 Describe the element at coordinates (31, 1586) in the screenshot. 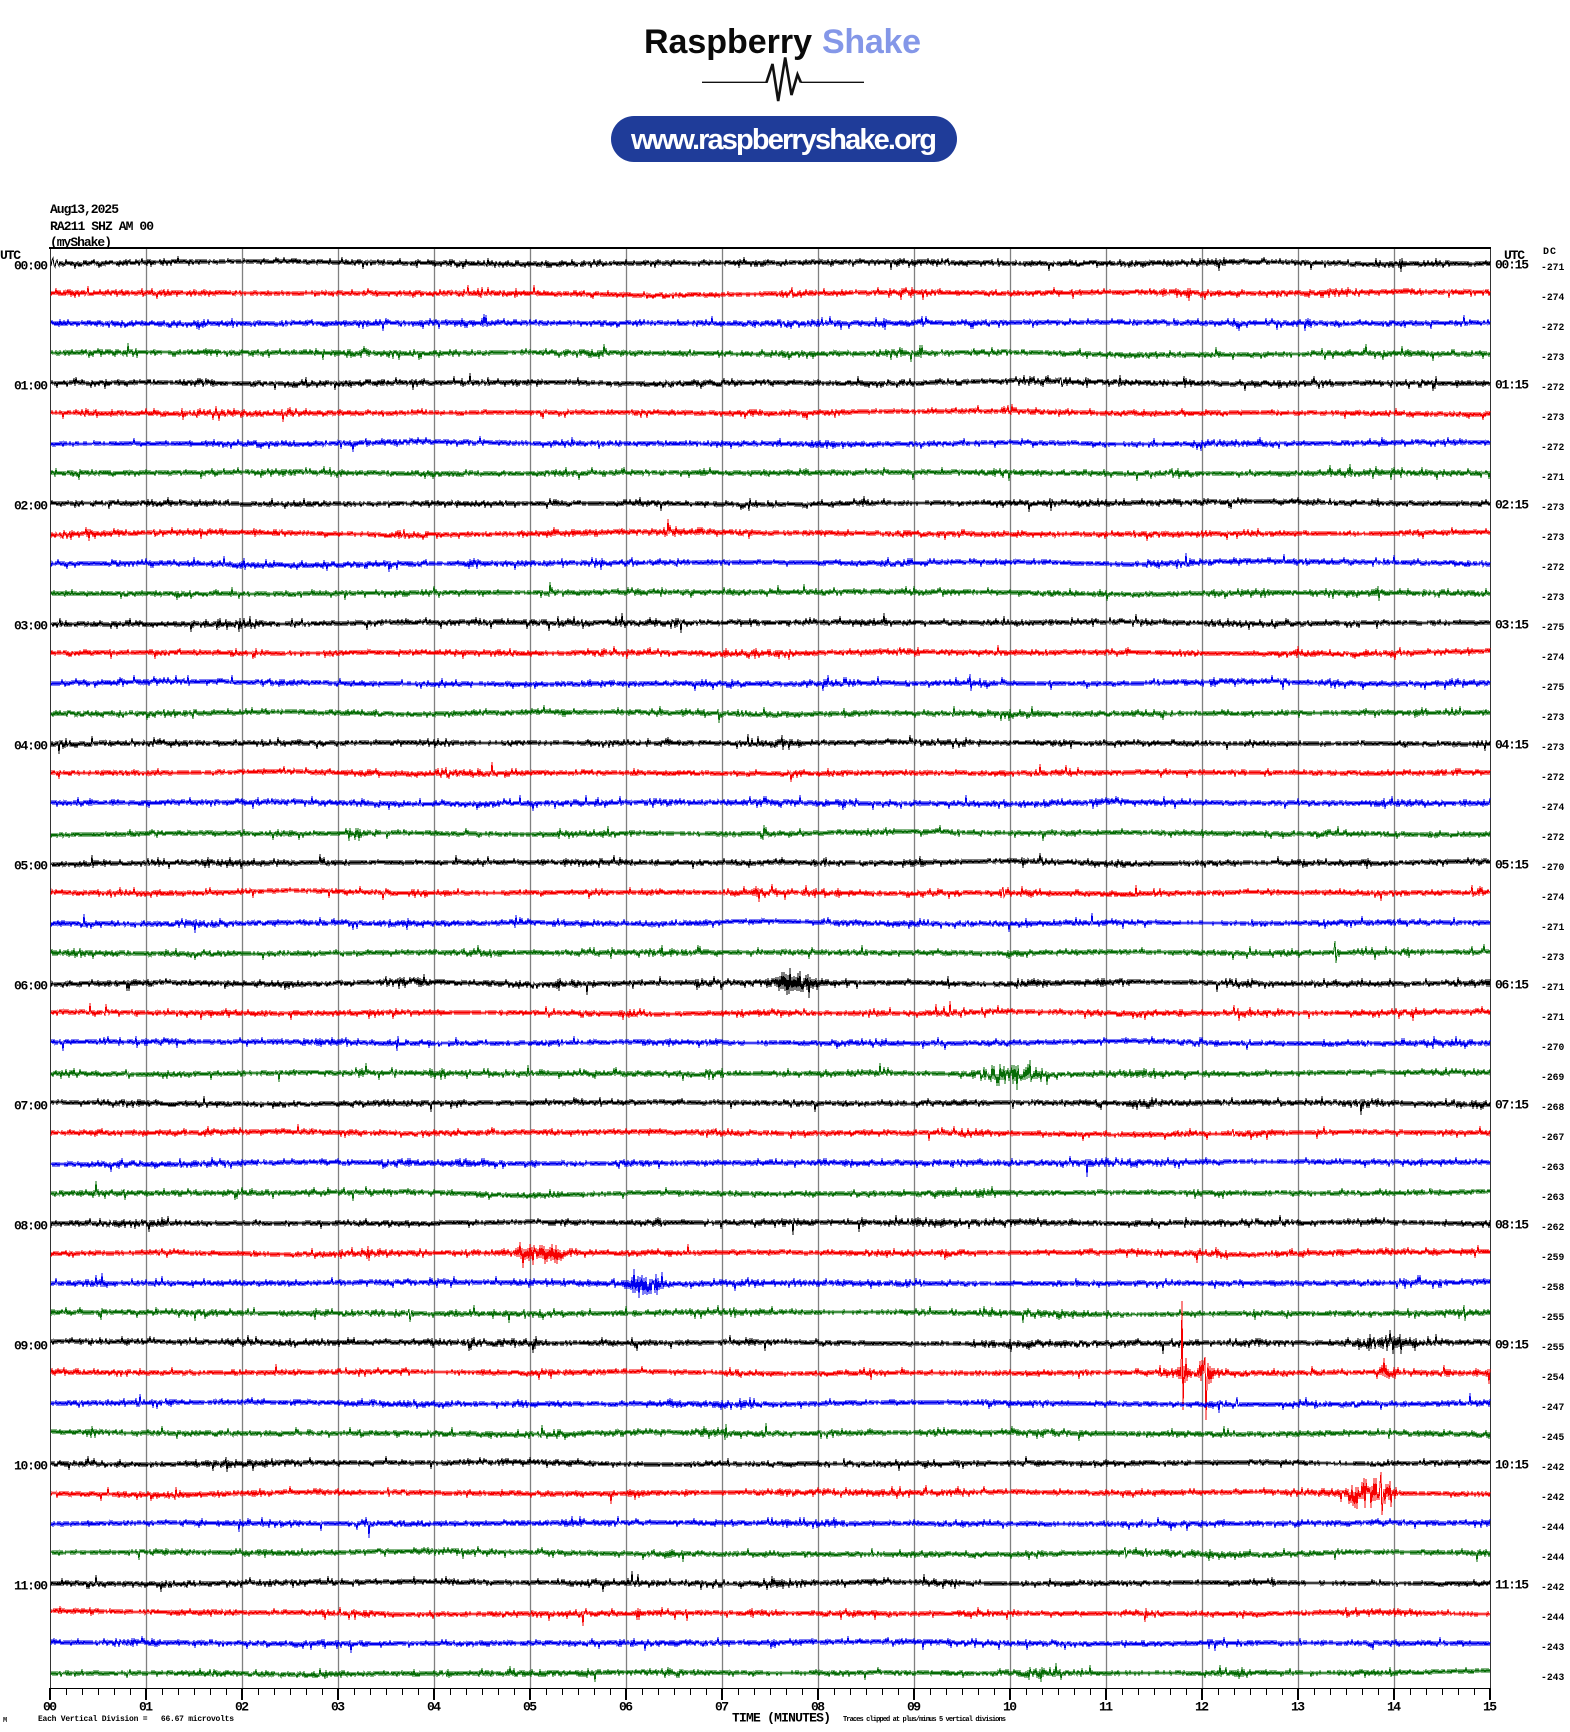

I see `svg-text: 11:00` at that location.